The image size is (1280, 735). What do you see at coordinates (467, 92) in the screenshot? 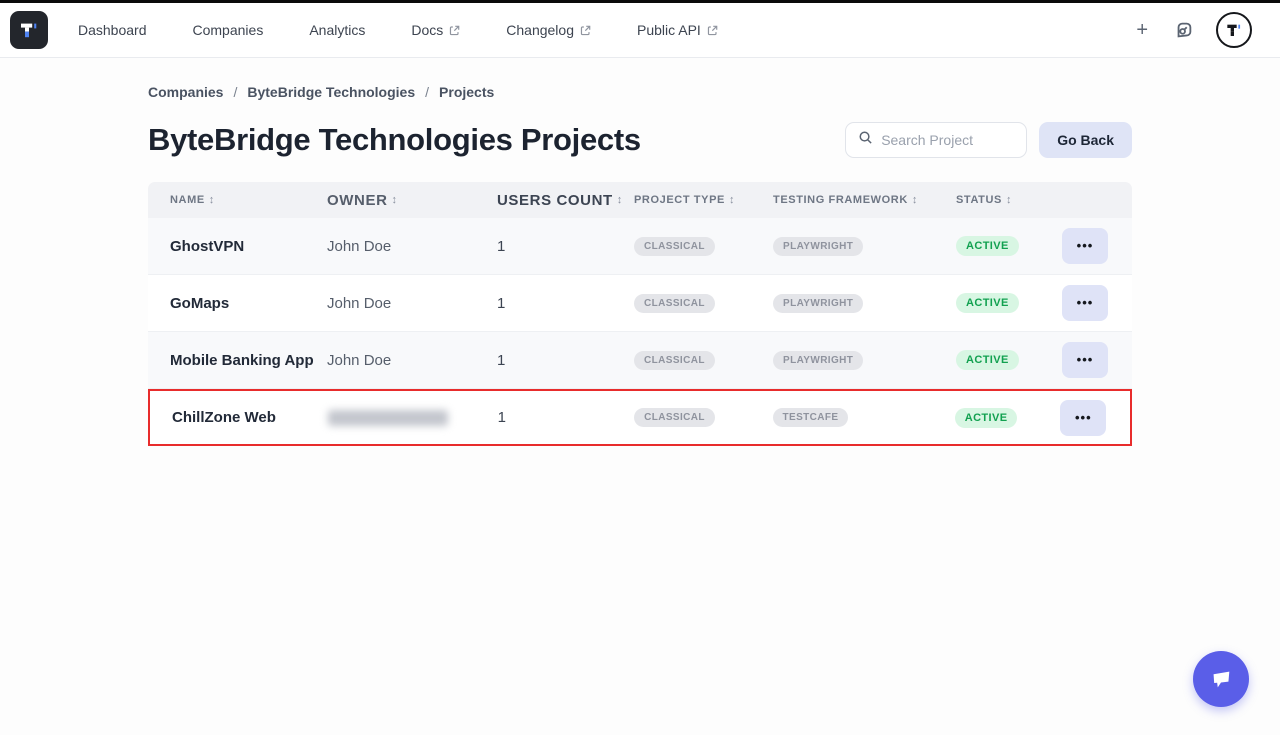
I see `breadcrumb-projects: Projects` at bounding box center [467, 92].